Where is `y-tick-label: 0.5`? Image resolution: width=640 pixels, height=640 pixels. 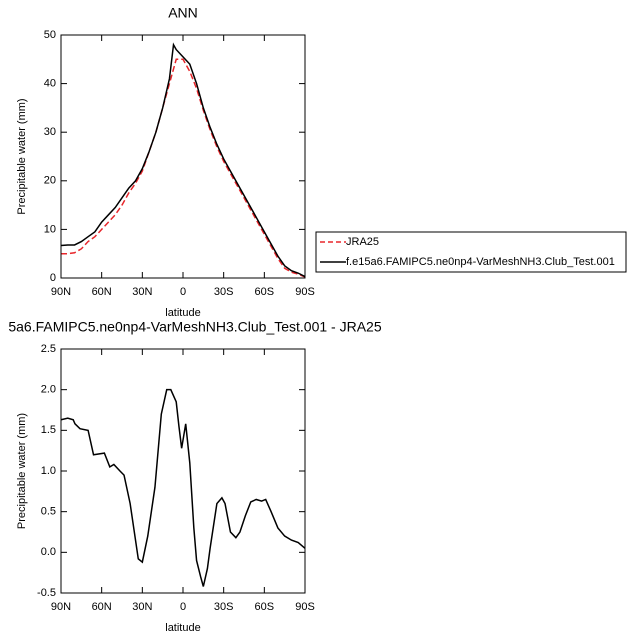 y-tick-label: 0.5 is located at coordinates (48, 512).